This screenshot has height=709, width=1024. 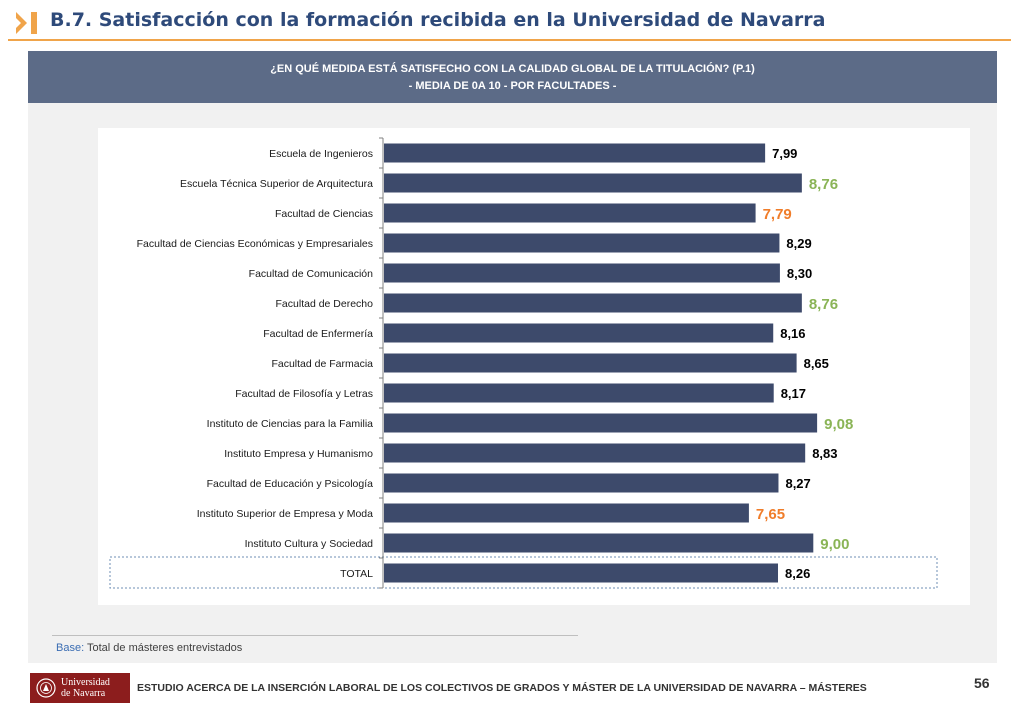 What do you see at coordinates (85, 682) in the screenshot?
I see `logo-line1: Universidad` at bounding box center [85, 682].